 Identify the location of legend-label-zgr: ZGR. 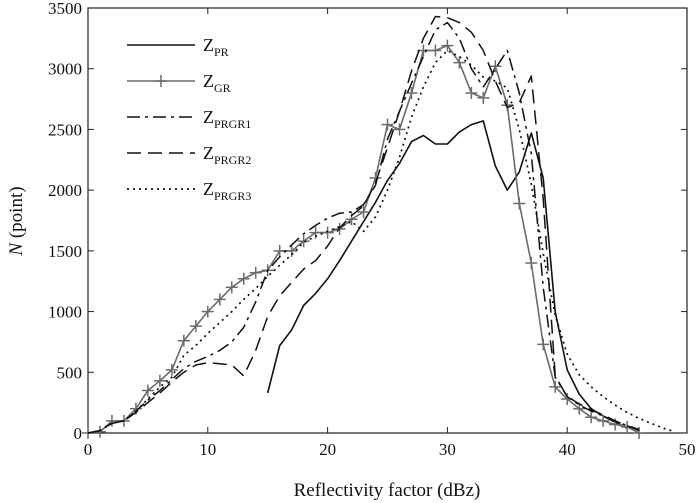
(217, 83).